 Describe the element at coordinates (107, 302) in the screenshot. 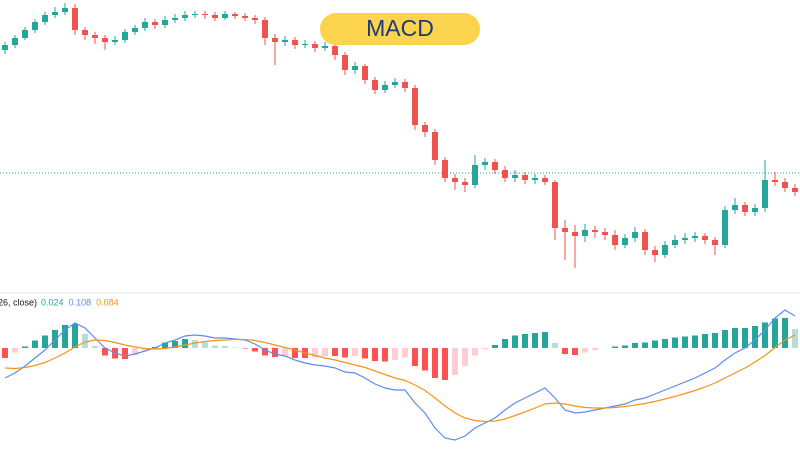

I see `legend-value: 0.084` at that location.